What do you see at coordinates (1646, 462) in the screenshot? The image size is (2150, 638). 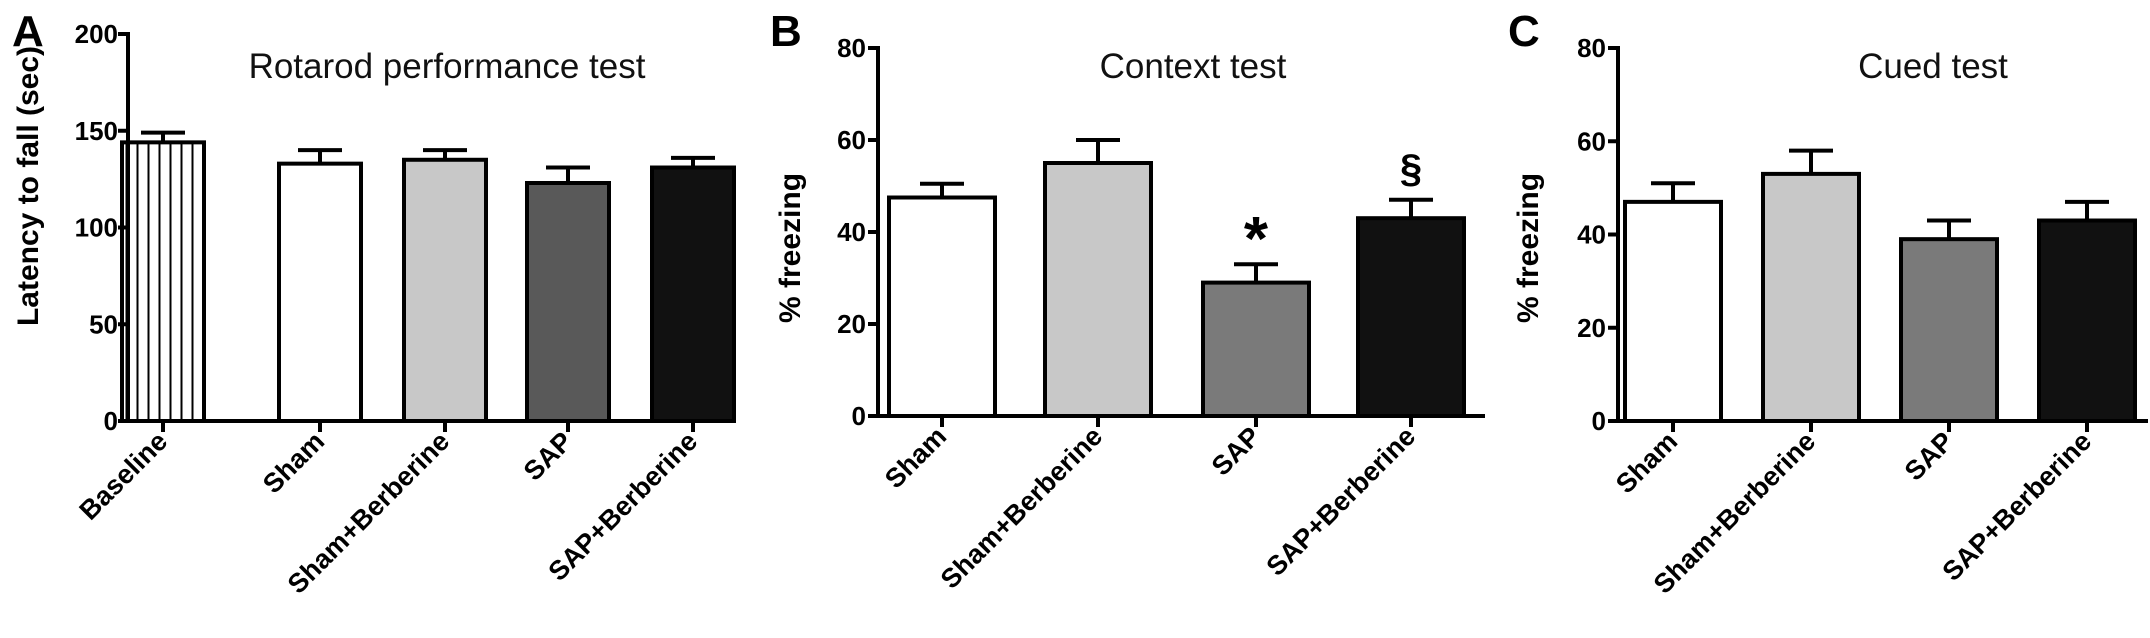 I see `x-tick-label-c-0: Sham` at bounding box center [1646, 462].